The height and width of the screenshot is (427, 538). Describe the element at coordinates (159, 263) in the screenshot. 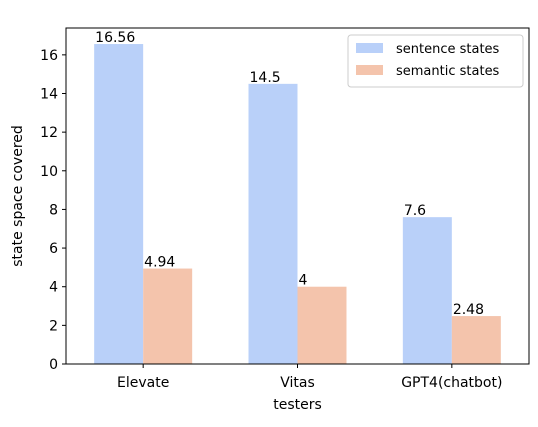

I see `data-label: 4.94` at that location.